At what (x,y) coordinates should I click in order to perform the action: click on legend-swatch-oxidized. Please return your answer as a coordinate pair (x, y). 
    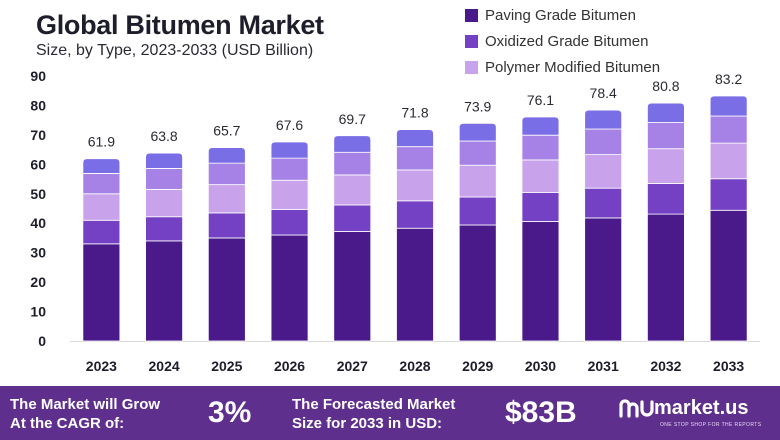
    Looking at the image, I should click on (471, 41).